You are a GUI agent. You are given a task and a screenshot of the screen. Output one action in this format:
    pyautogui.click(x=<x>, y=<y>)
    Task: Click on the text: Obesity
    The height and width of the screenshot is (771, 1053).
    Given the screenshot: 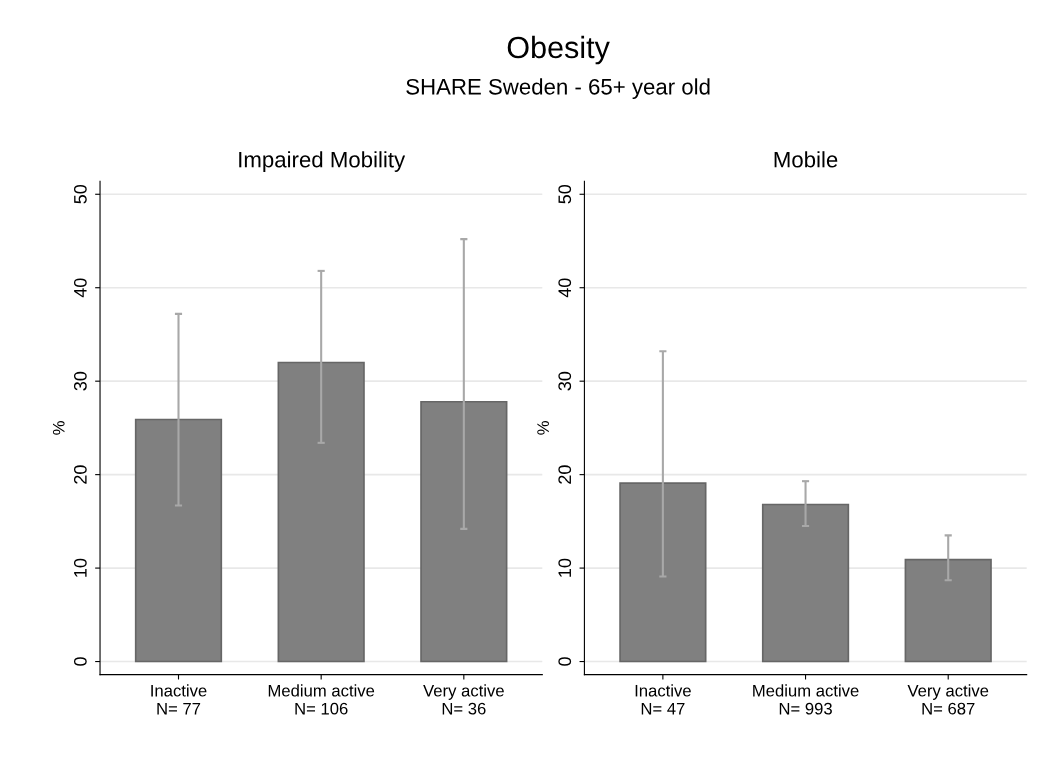 What is the action you would take?
    pyautogui.click(x=558, y=50)
    